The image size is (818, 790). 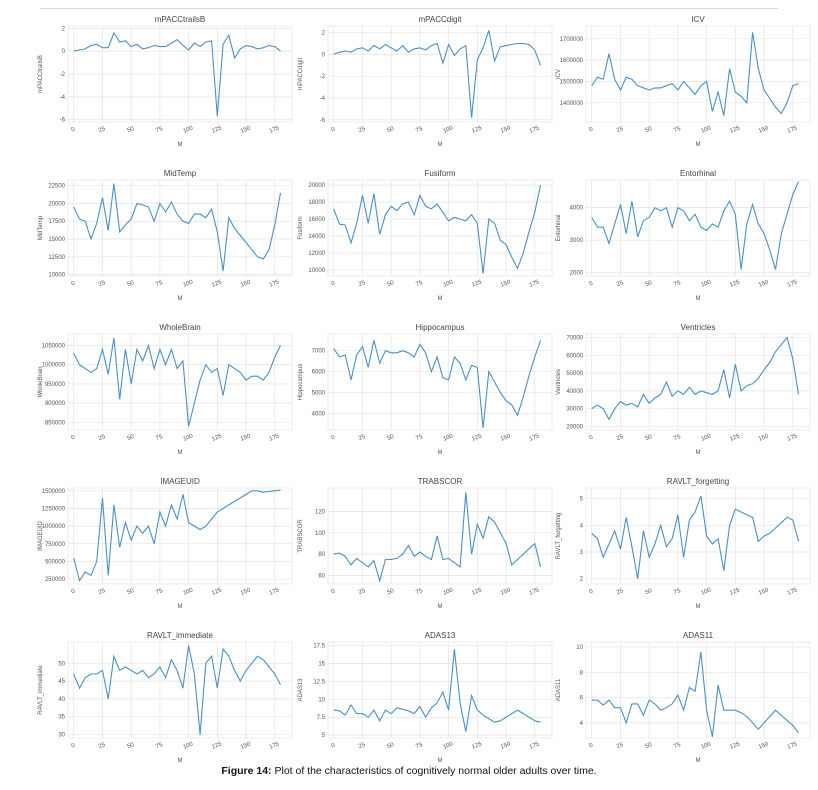 What do you see at coordinates (316, 203) in the screenshot?
I see `y-tick-label: 18000` at bounding box center [316, 203].